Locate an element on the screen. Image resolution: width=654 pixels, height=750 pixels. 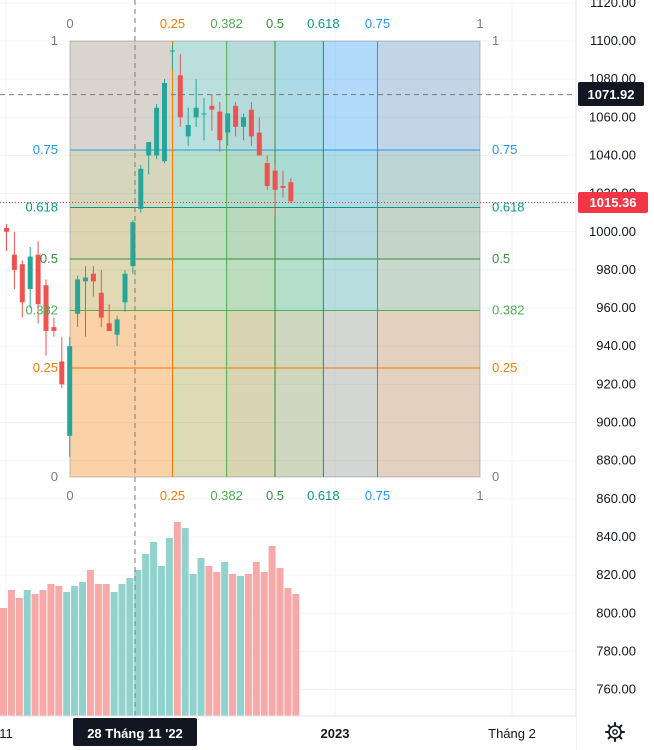
fib-time-label-top: 0.75 is located at coordinates (377, 23).